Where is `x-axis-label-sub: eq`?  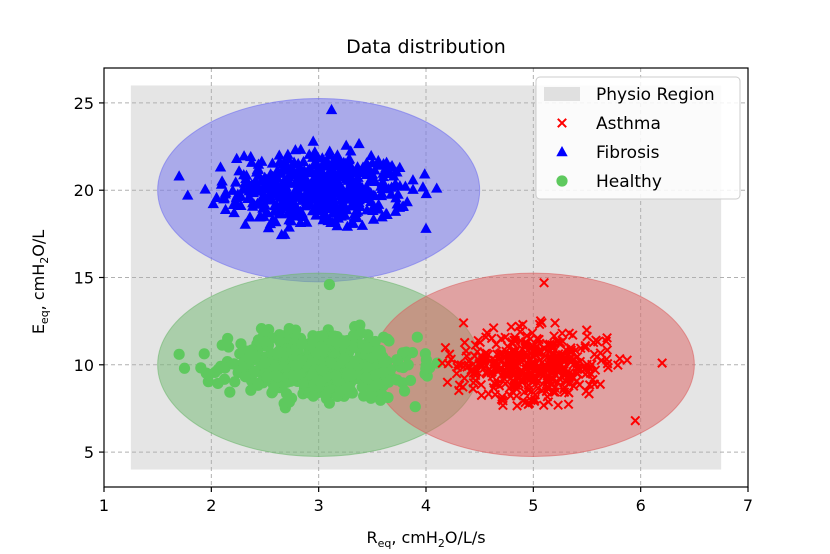 x-axis-label-sub: eq is located at coordinates (385, 543).